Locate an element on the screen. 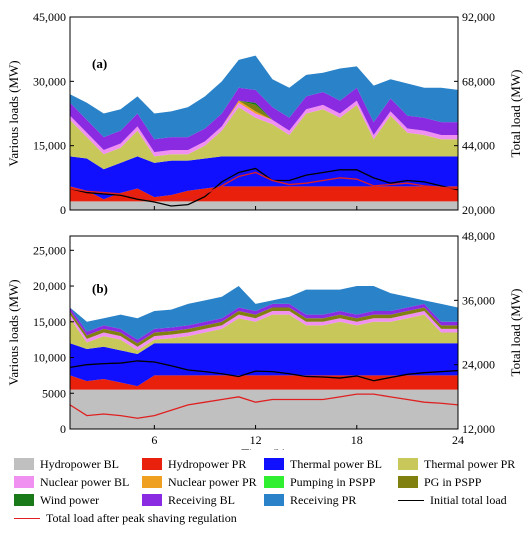  panel-b-y2label: Total load (MW) is located at coordinates (515, 333).